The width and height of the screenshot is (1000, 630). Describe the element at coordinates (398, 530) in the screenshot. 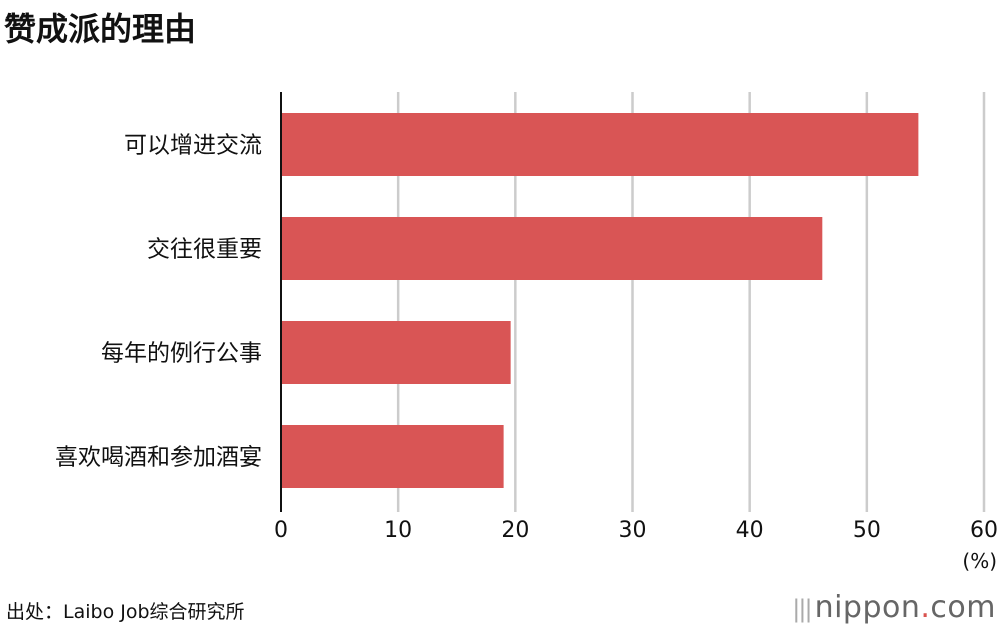

I see `x-tick-label: 10` at that location.